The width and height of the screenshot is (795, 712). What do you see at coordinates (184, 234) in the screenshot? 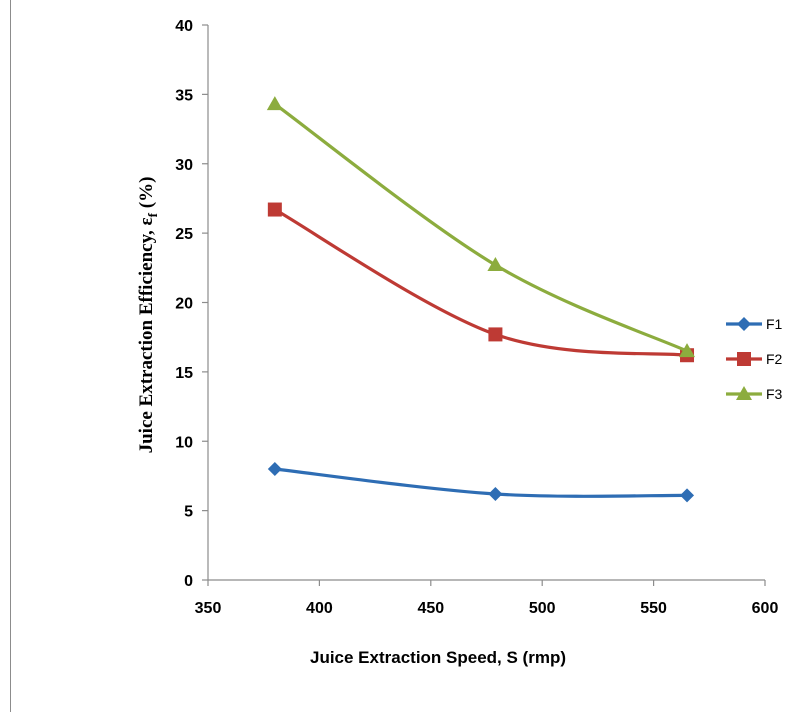
I see `y-tick-label: 25` at bounding box center [184, 234].